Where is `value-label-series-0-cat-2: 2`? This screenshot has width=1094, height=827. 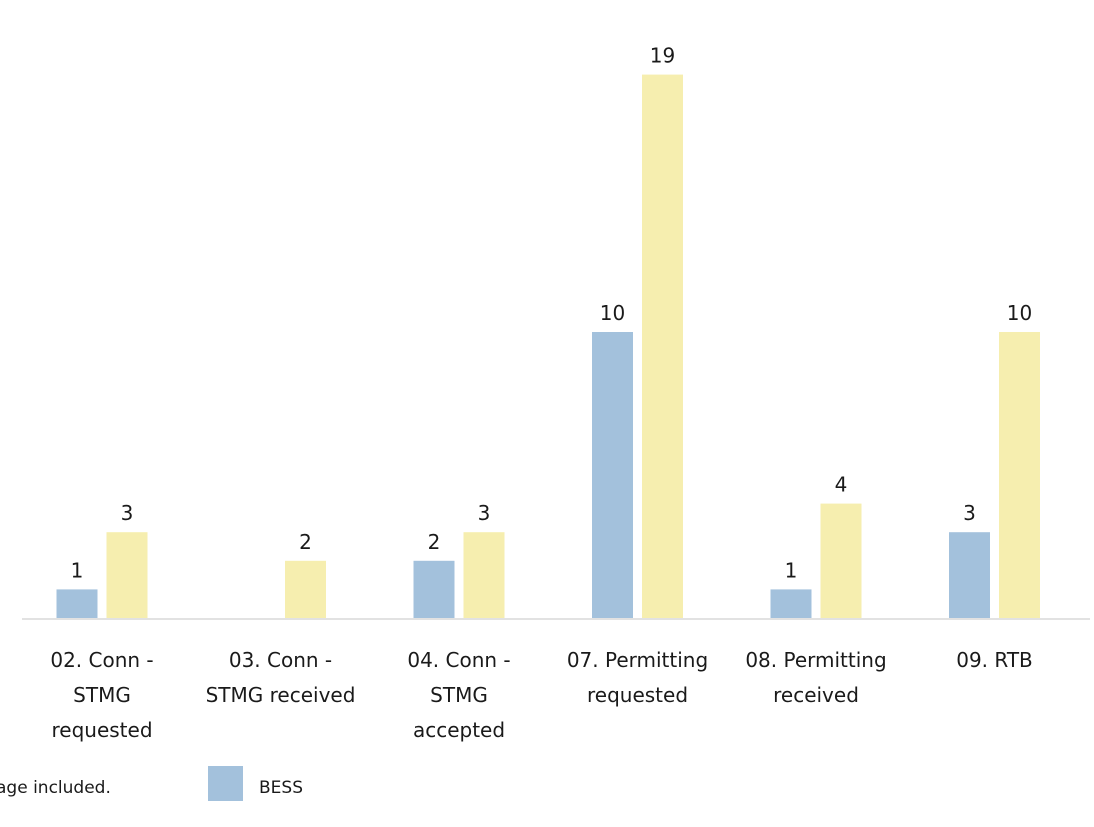 value-label-series-0-cat-2: 2 is located at coordinates (434, 542).